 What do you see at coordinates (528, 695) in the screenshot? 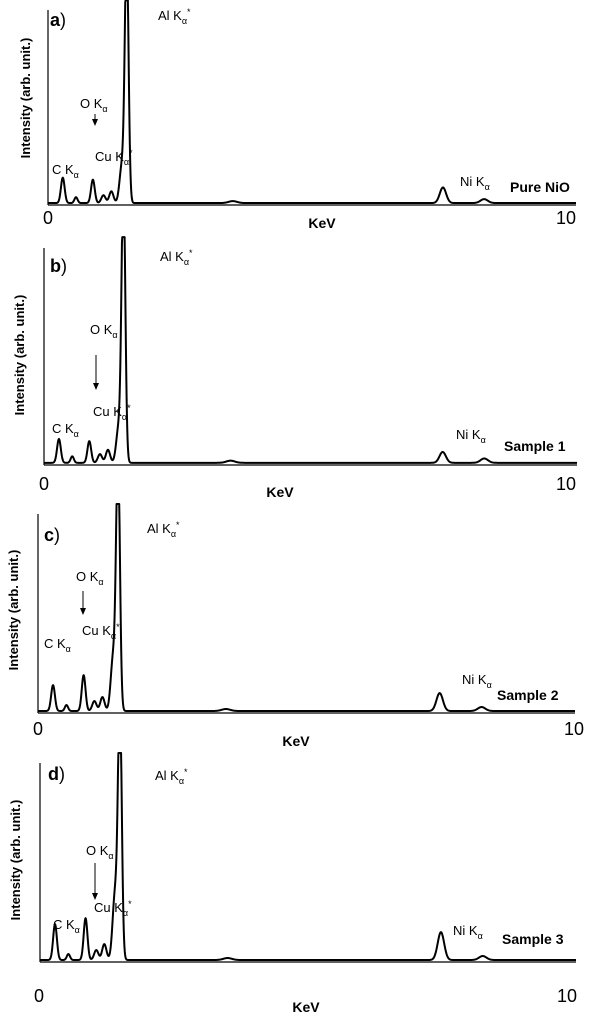
I see `sample-label: Sample 2` at bounding box center [528, 695].